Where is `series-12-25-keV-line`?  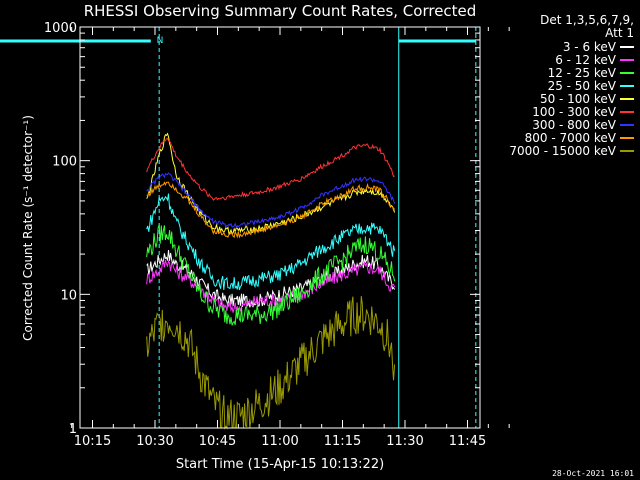 series-12-25-keV-line is located at coordinates (271, 275).